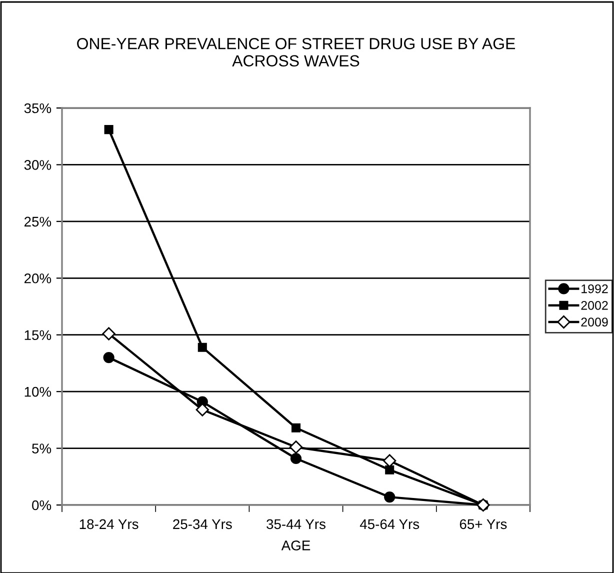 The image size is (614, 573). I want to click on y-tick-label: 30%, so click(38, 165).